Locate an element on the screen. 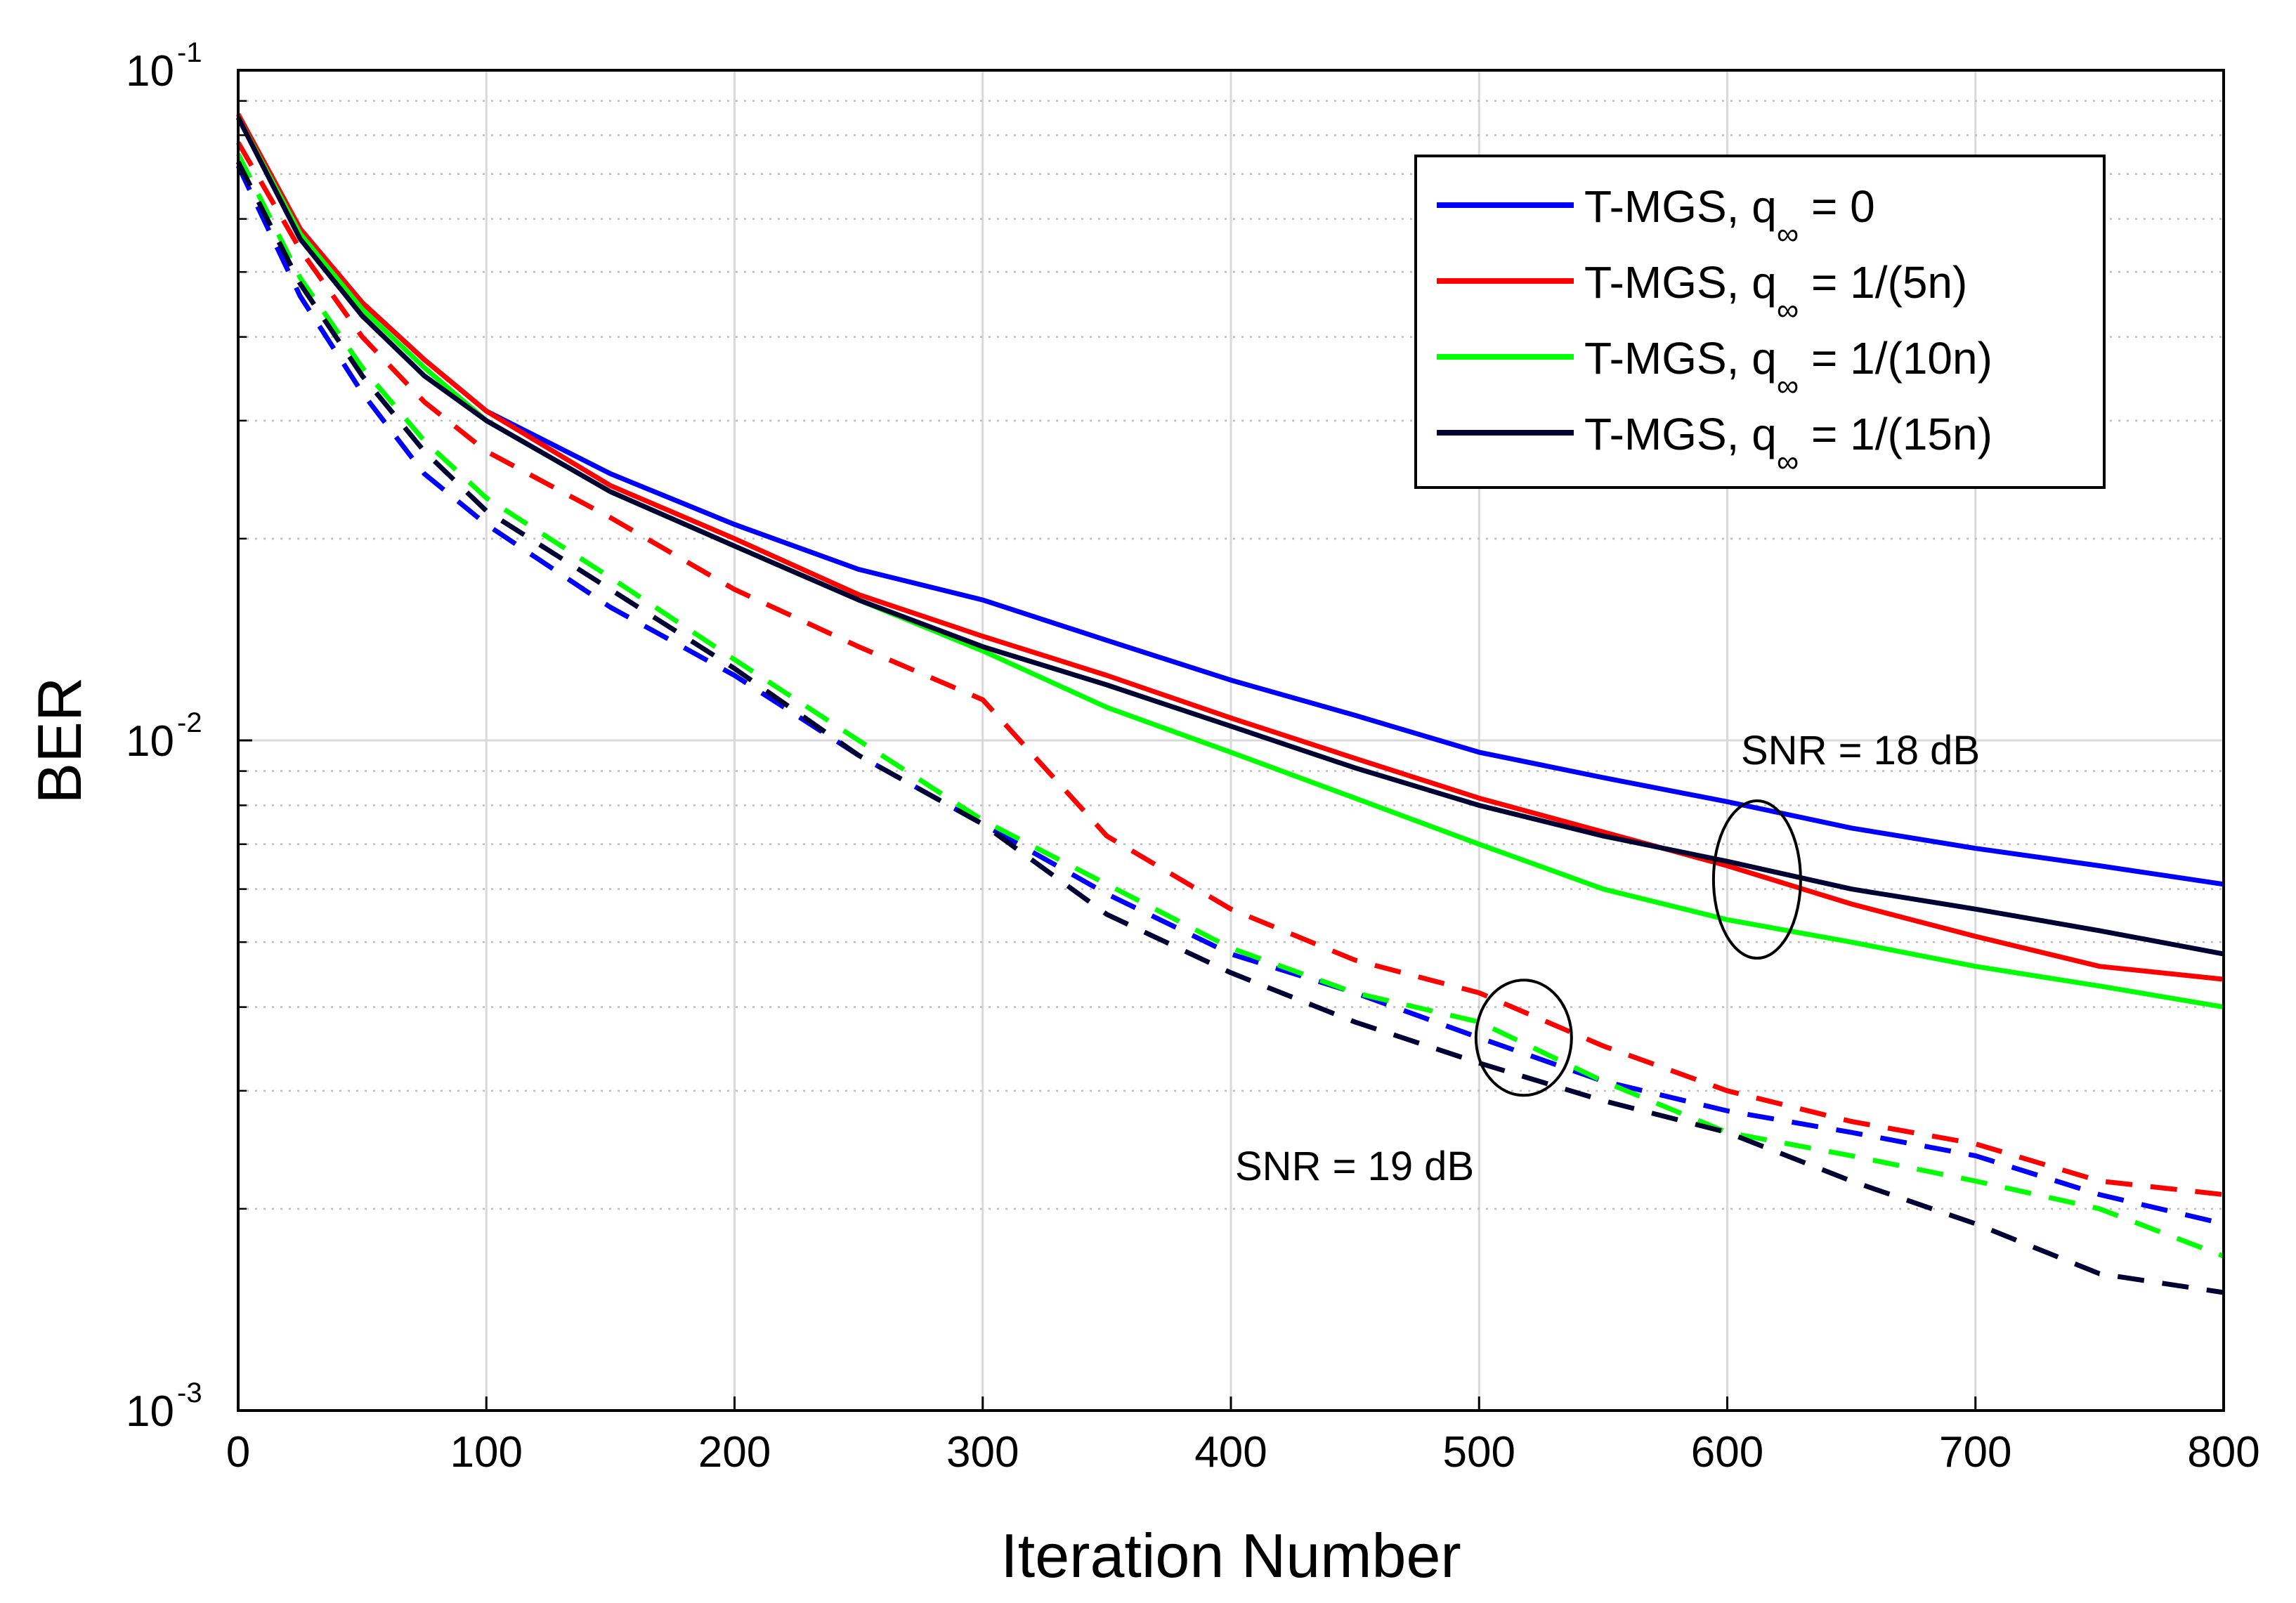  x-tick-label: 600 is located at coordinates (1727, 1452).